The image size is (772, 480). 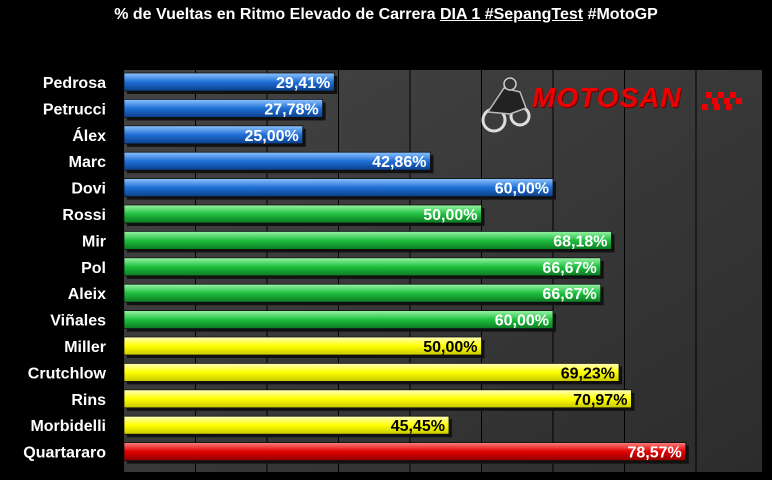 I want to click on category-label: Crutchlow, so click(x=67, y=373).